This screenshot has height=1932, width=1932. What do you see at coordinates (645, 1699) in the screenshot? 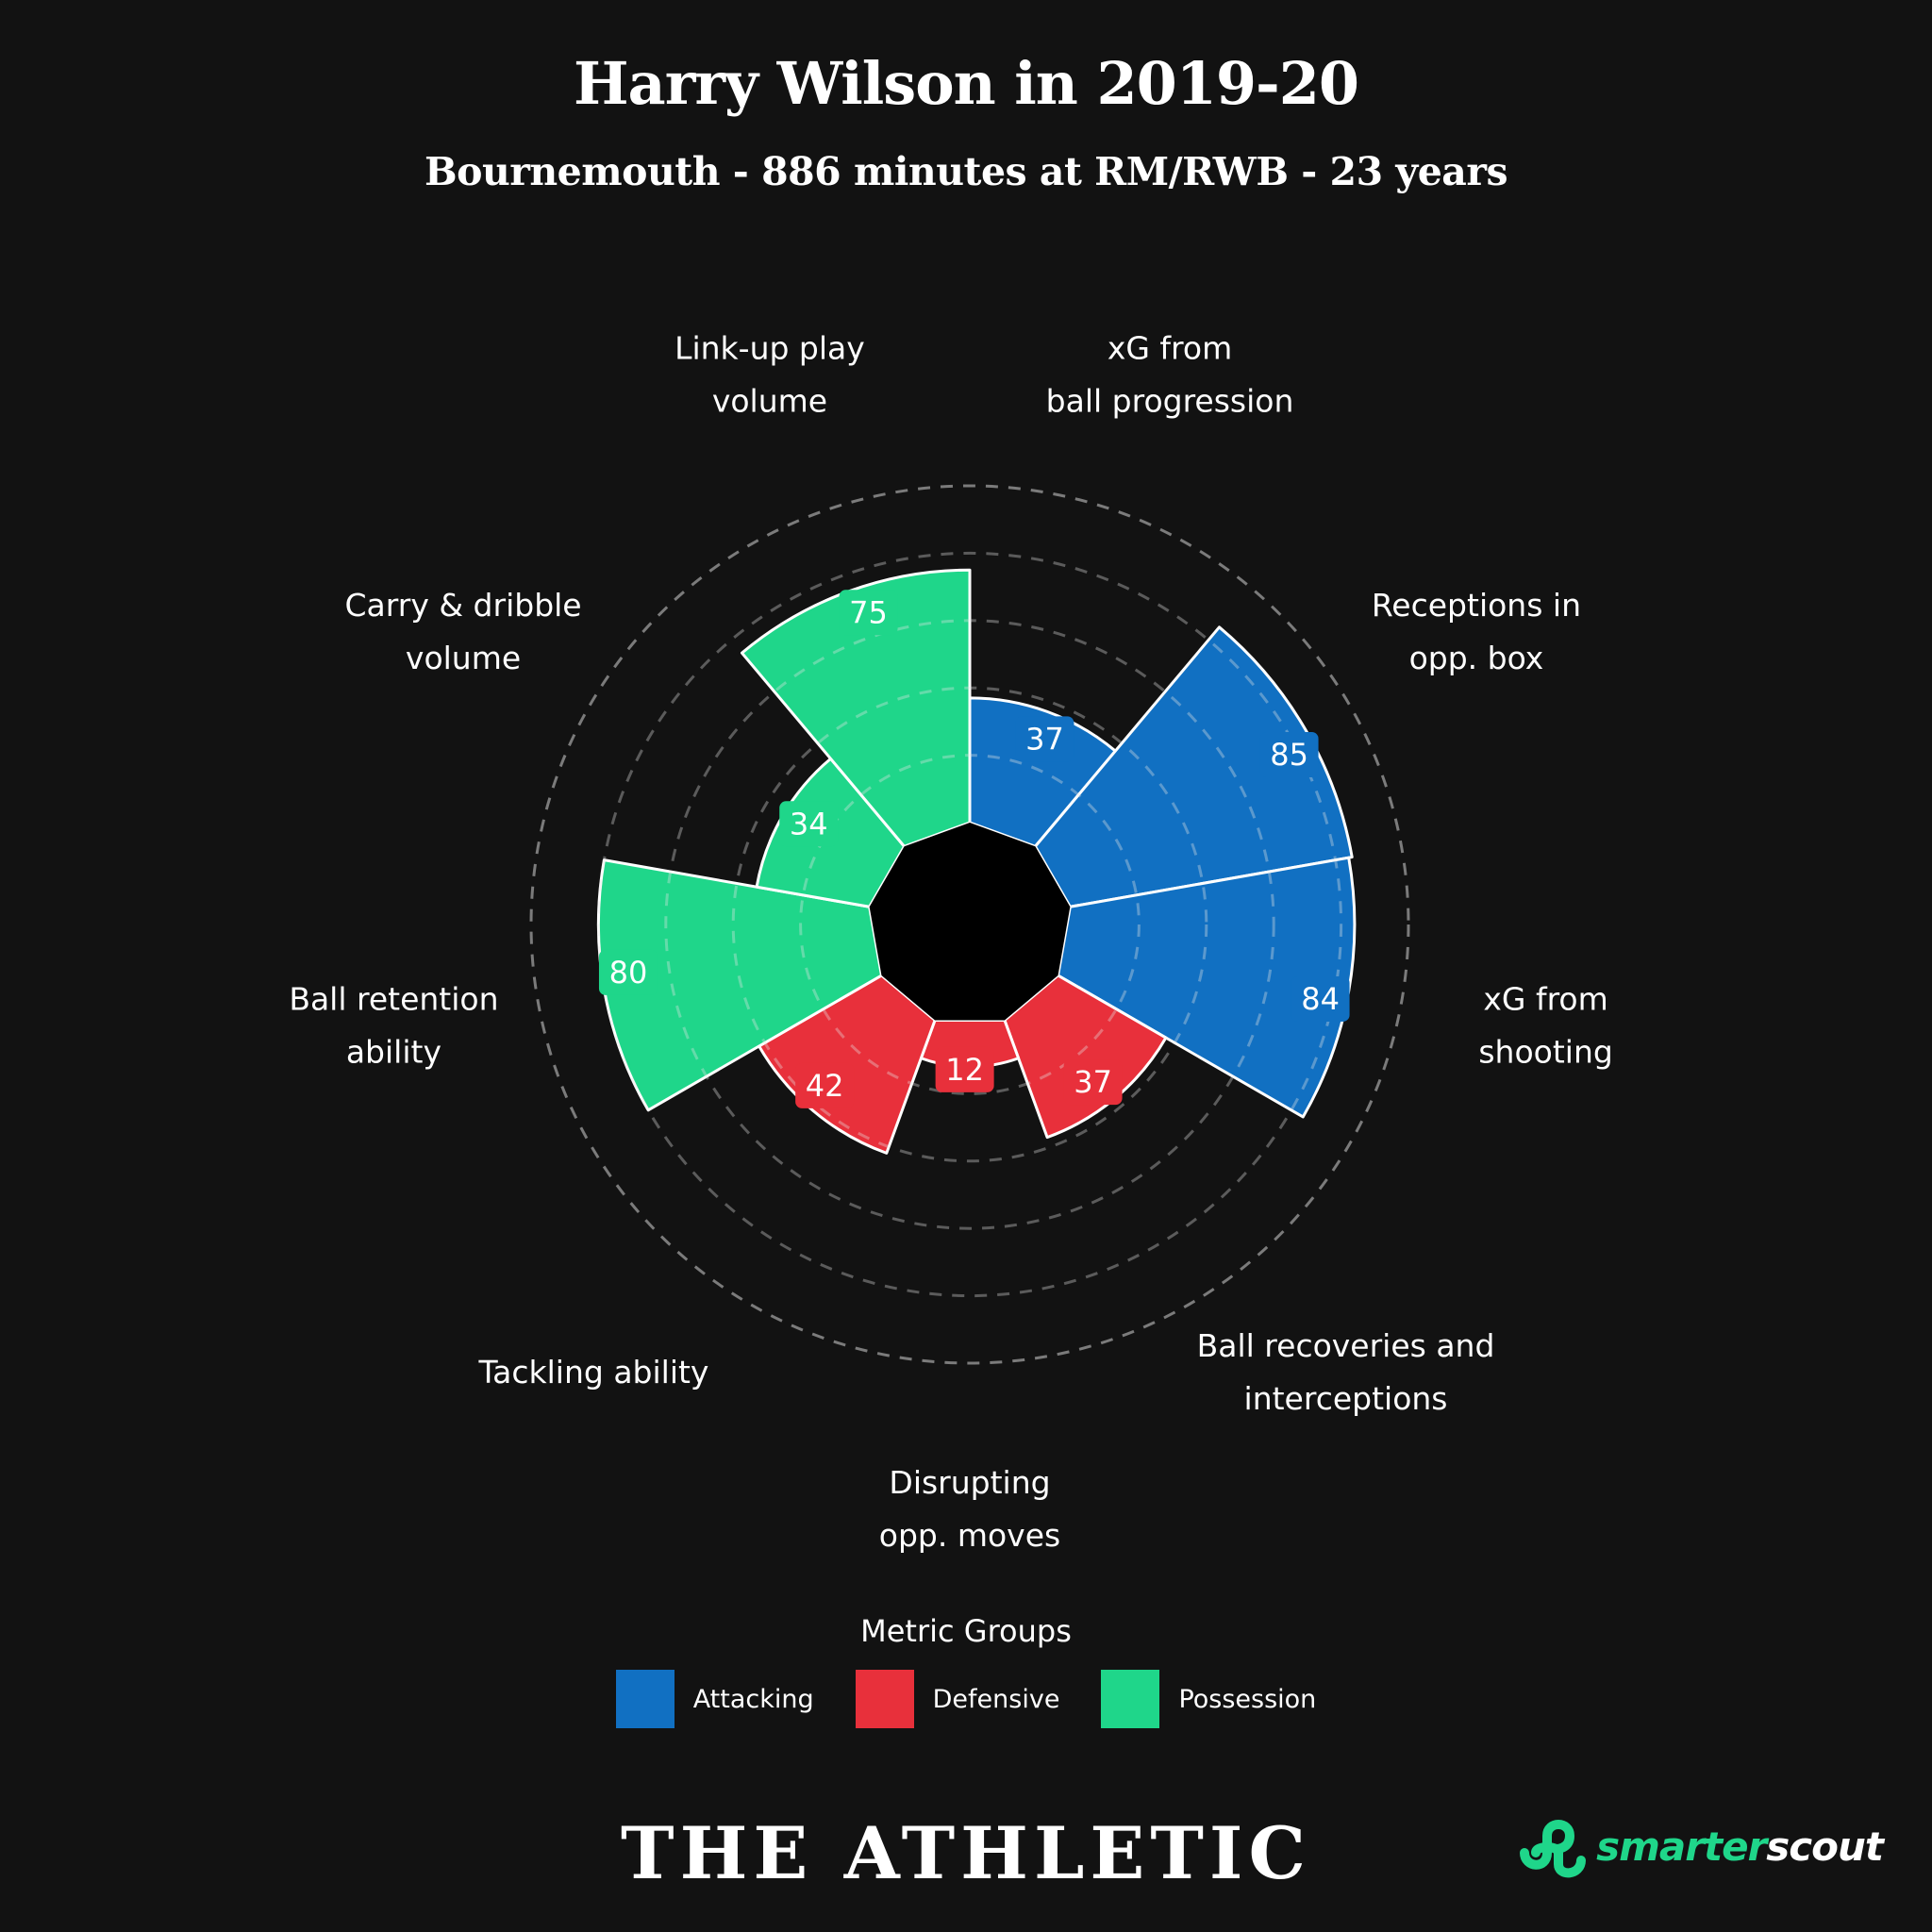
I see `legend-swatch-attacking` at bounding box center [645, 1699].